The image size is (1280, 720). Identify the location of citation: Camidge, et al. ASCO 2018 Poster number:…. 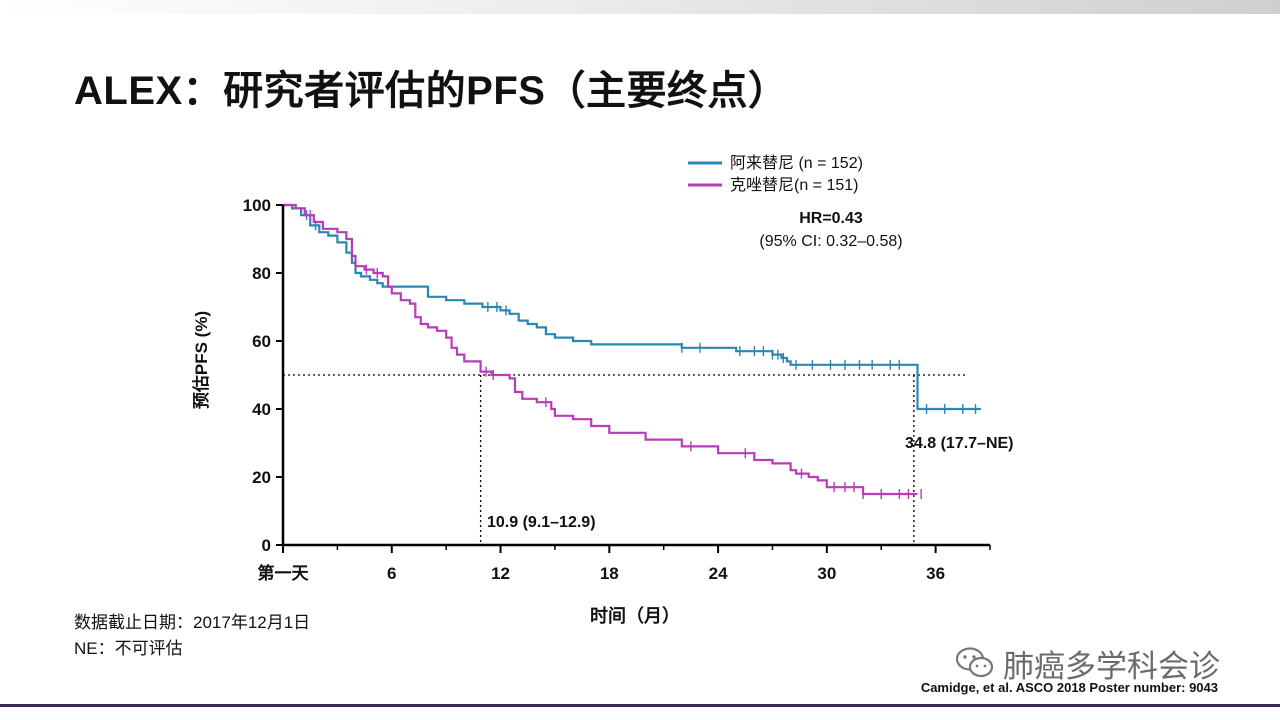
(1069, 687).